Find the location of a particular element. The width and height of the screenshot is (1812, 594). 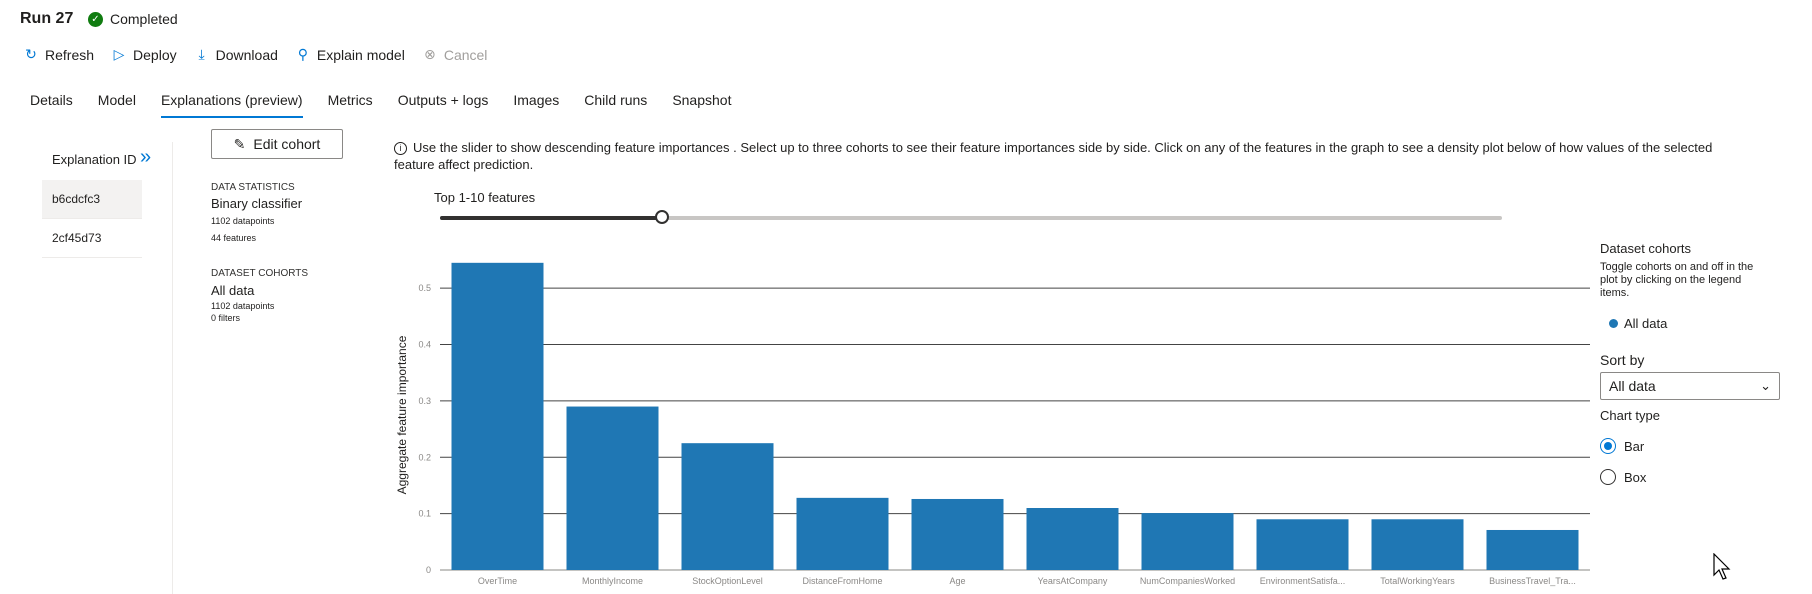

tab-snapshot: Snapshot is located at coordinates (702, 100).